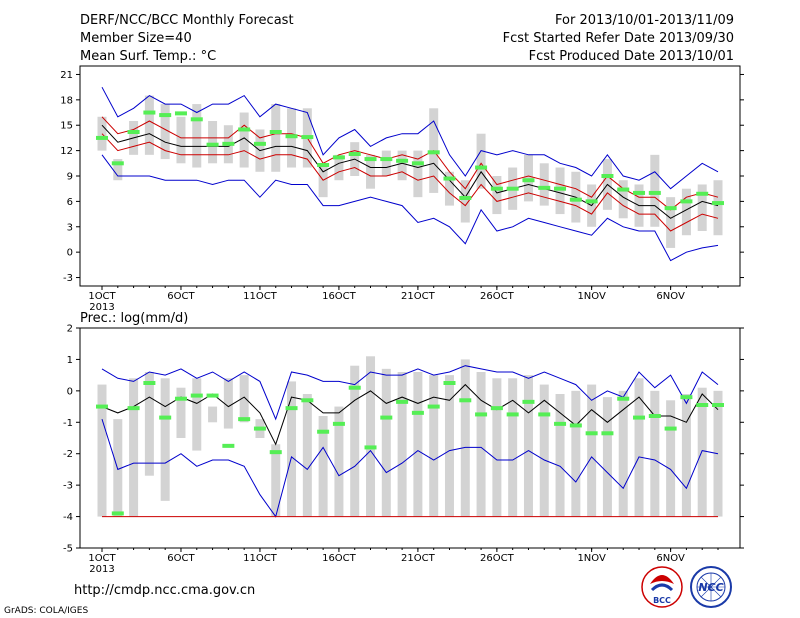 The image size is (800, 618). I want to click on bcc-logo-text: BCC, so click(662, 600).